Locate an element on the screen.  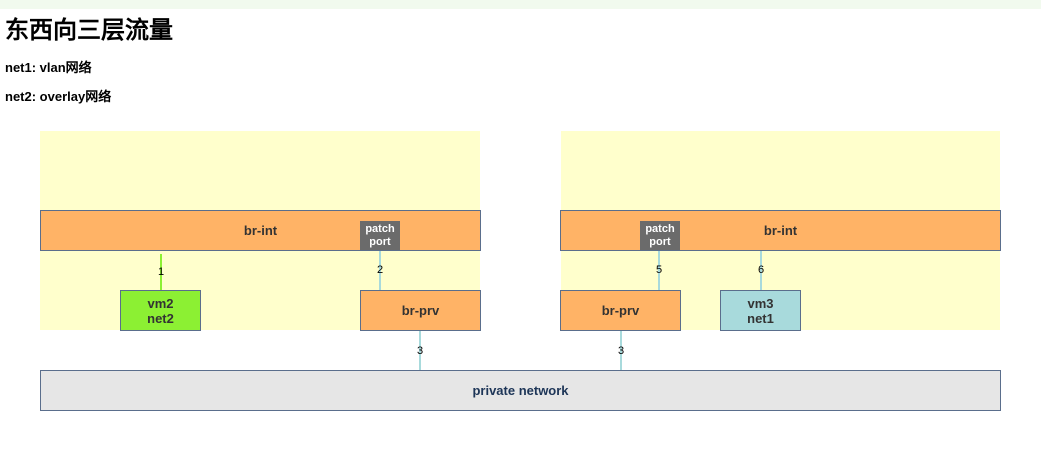
vm2-net2: vm2 net2 is located at coordinates (160, 310).